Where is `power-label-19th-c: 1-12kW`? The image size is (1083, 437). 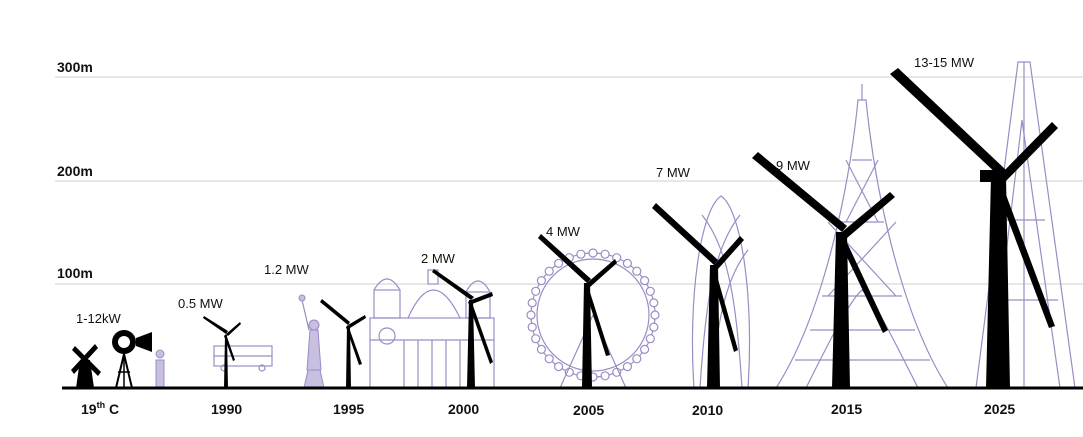
power-label-19th-c: 1-12kW is located at coordinates (99, 318).